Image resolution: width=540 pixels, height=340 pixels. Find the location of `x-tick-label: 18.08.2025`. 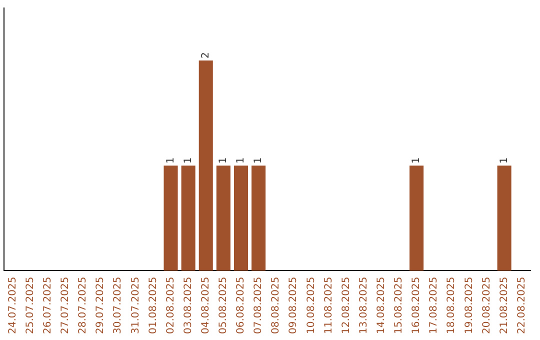

x-tick-label: 18.08.2025 is located at coordinates (452, 305).